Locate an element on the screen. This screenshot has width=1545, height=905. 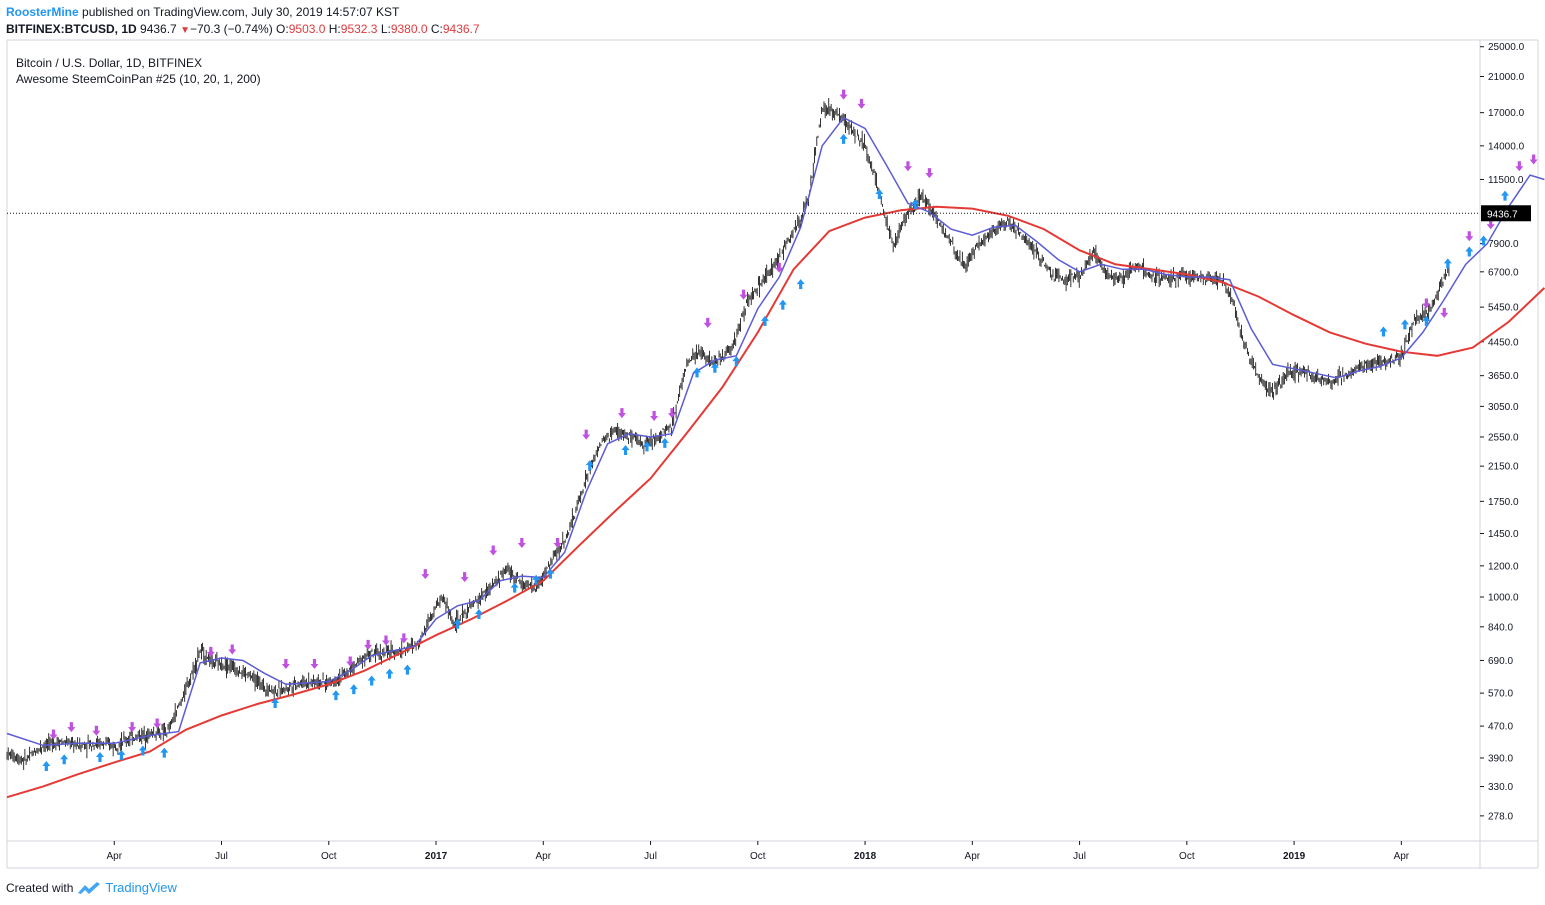
y-tick-label: 1450.0 is located at coordinates (1503, 534).